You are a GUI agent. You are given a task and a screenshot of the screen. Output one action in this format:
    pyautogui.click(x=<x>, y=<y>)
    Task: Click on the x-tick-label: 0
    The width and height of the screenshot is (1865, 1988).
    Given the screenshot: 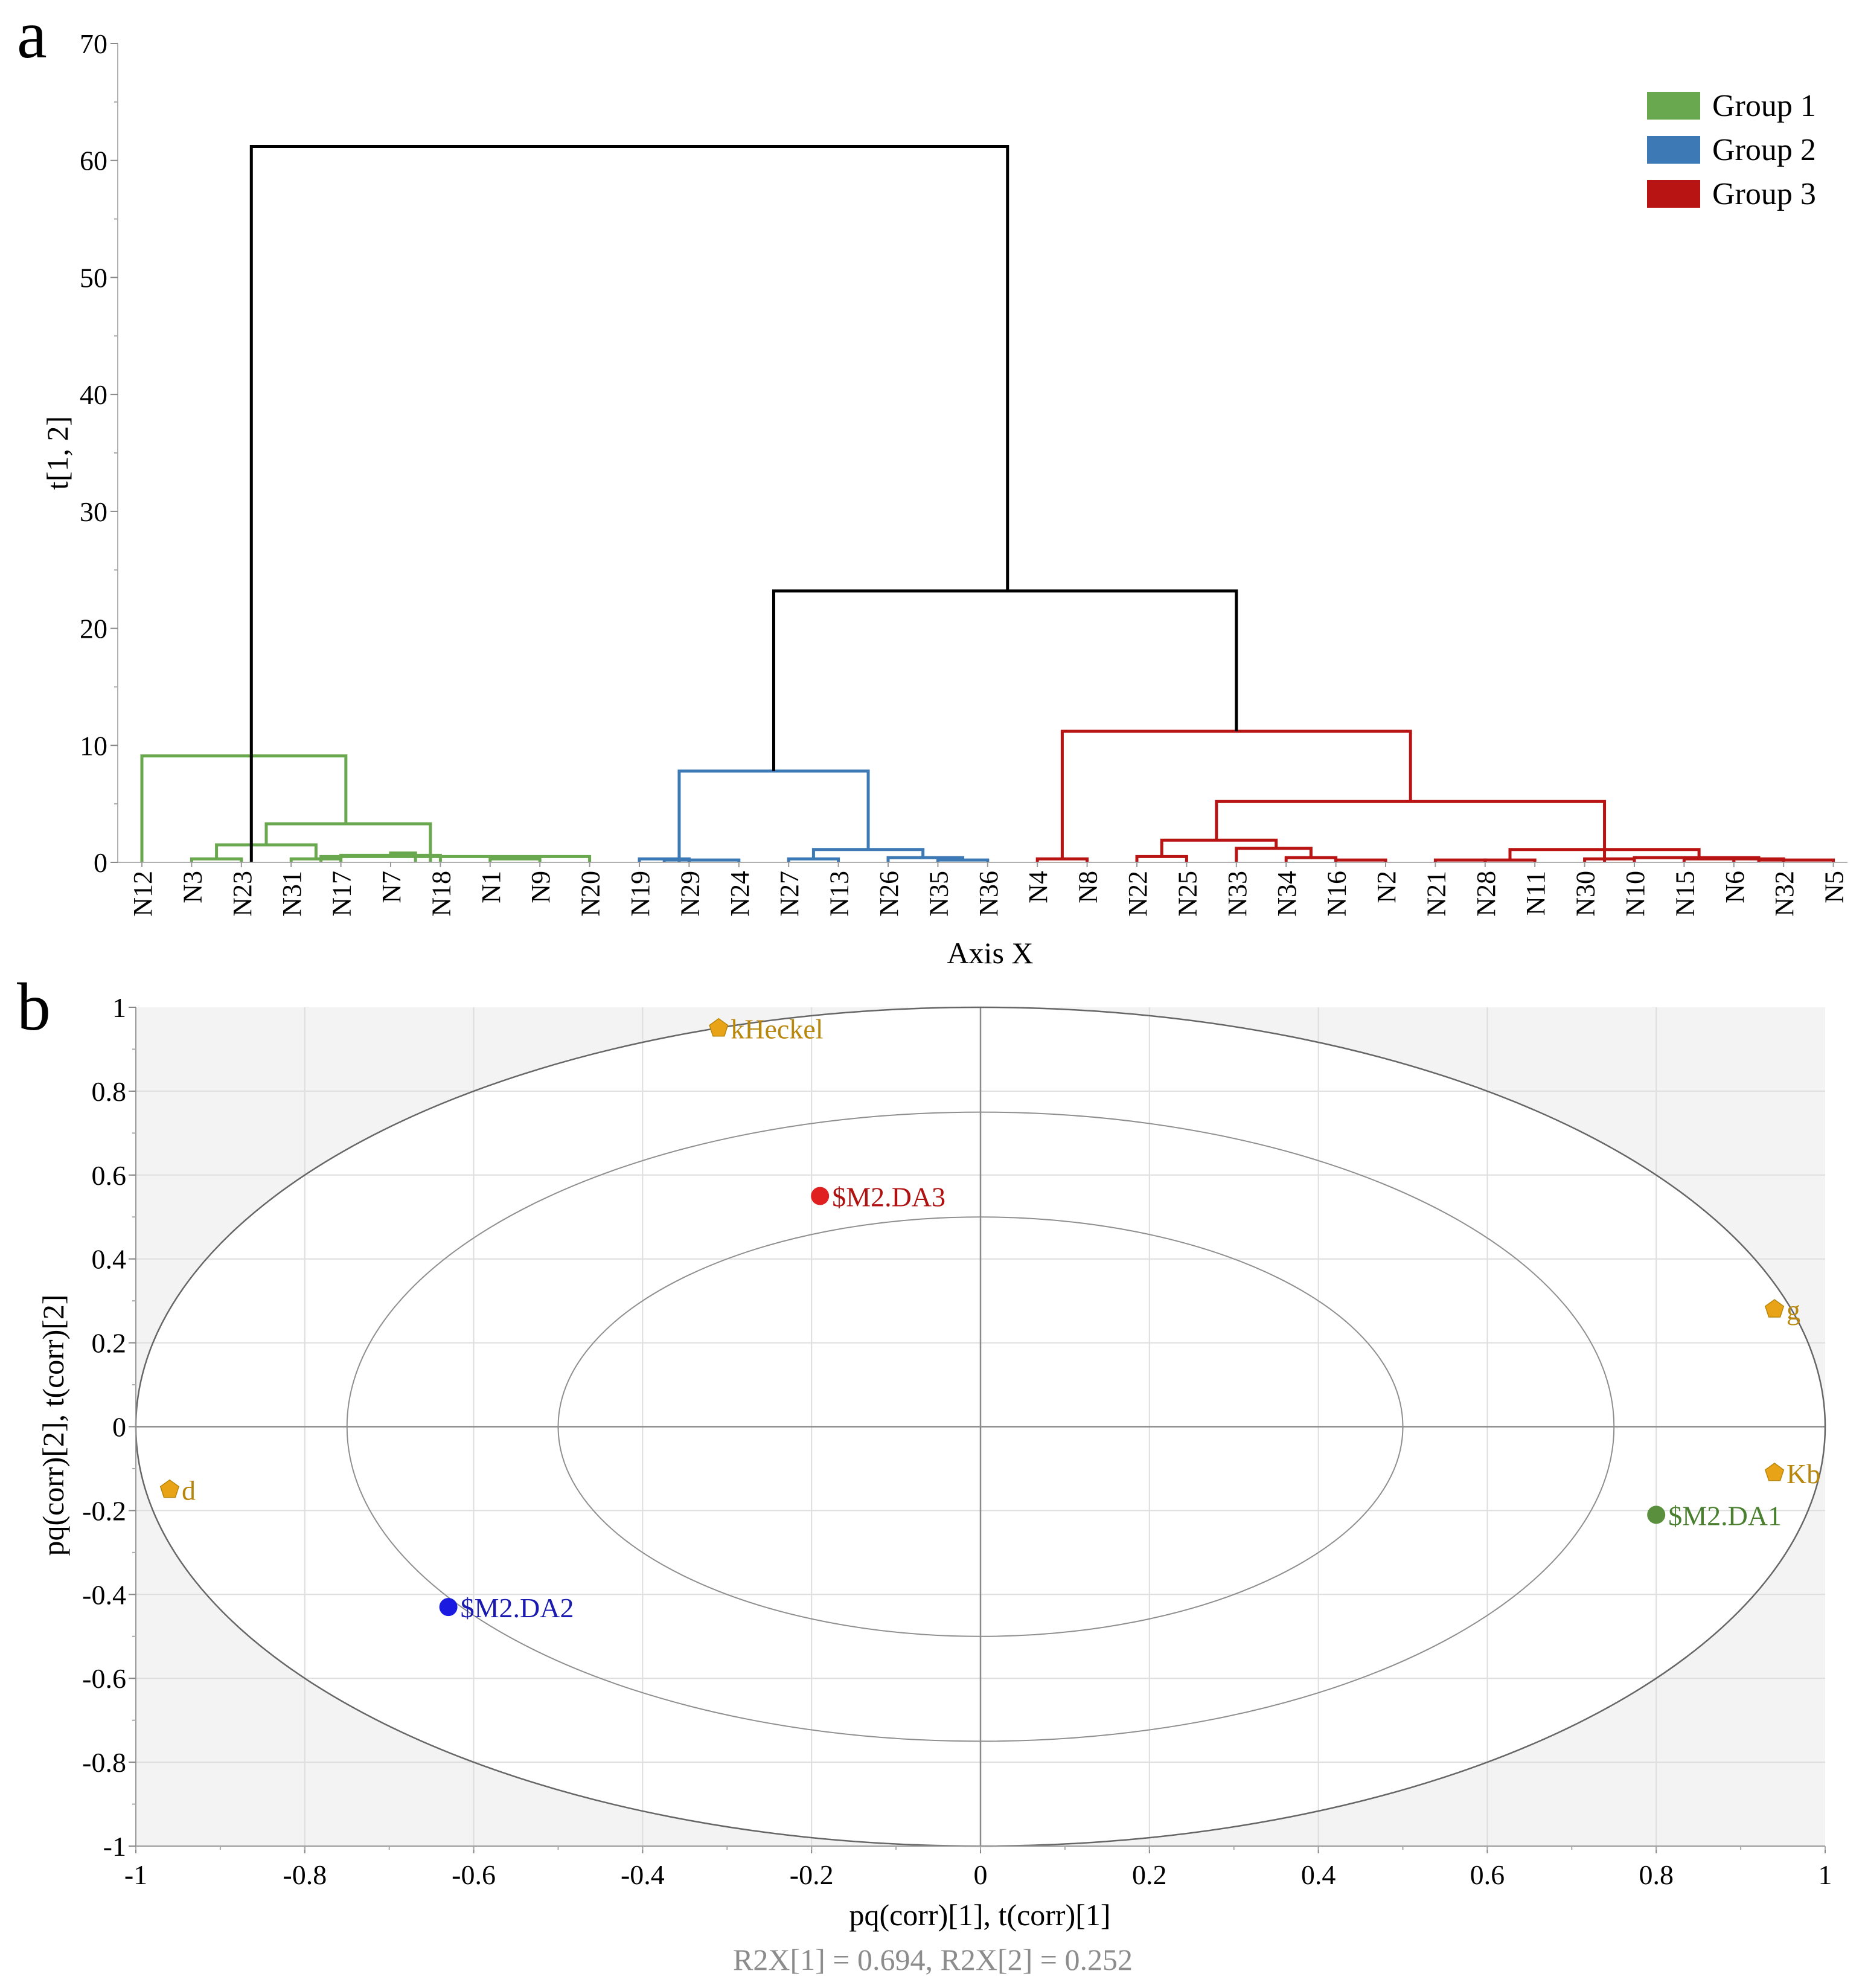 What is the action you would take?
    pyautogui.click(x=981, y=1874)
    